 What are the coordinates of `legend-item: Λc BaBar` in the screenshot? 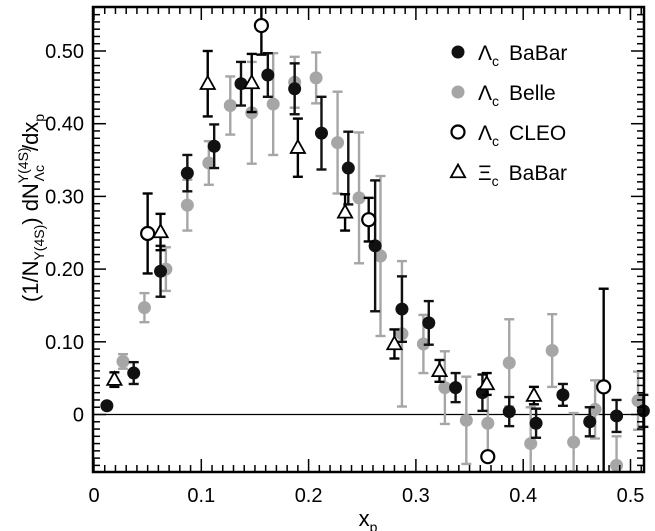 It's located at (509, 55).